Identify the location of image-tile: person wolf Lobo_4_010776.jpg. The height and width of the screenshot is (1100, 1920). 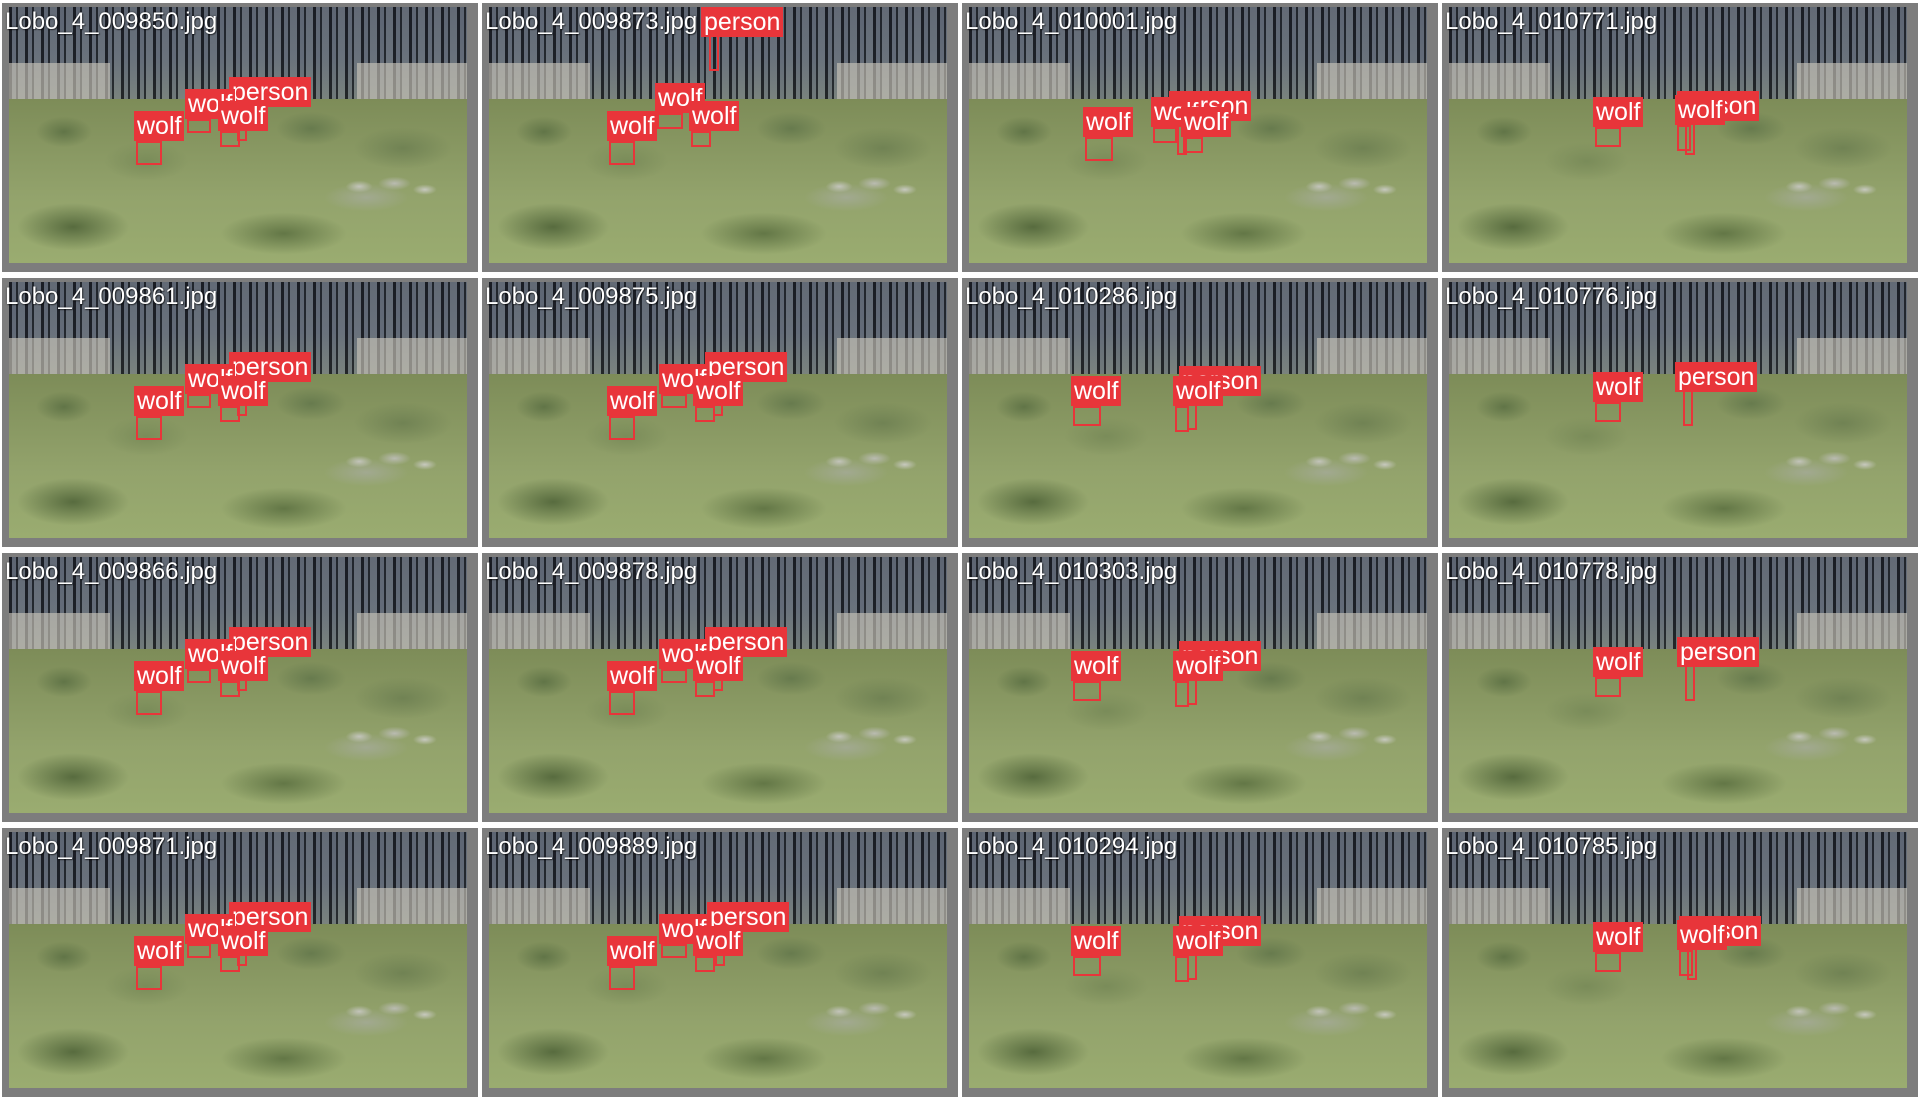
(1680, 412).